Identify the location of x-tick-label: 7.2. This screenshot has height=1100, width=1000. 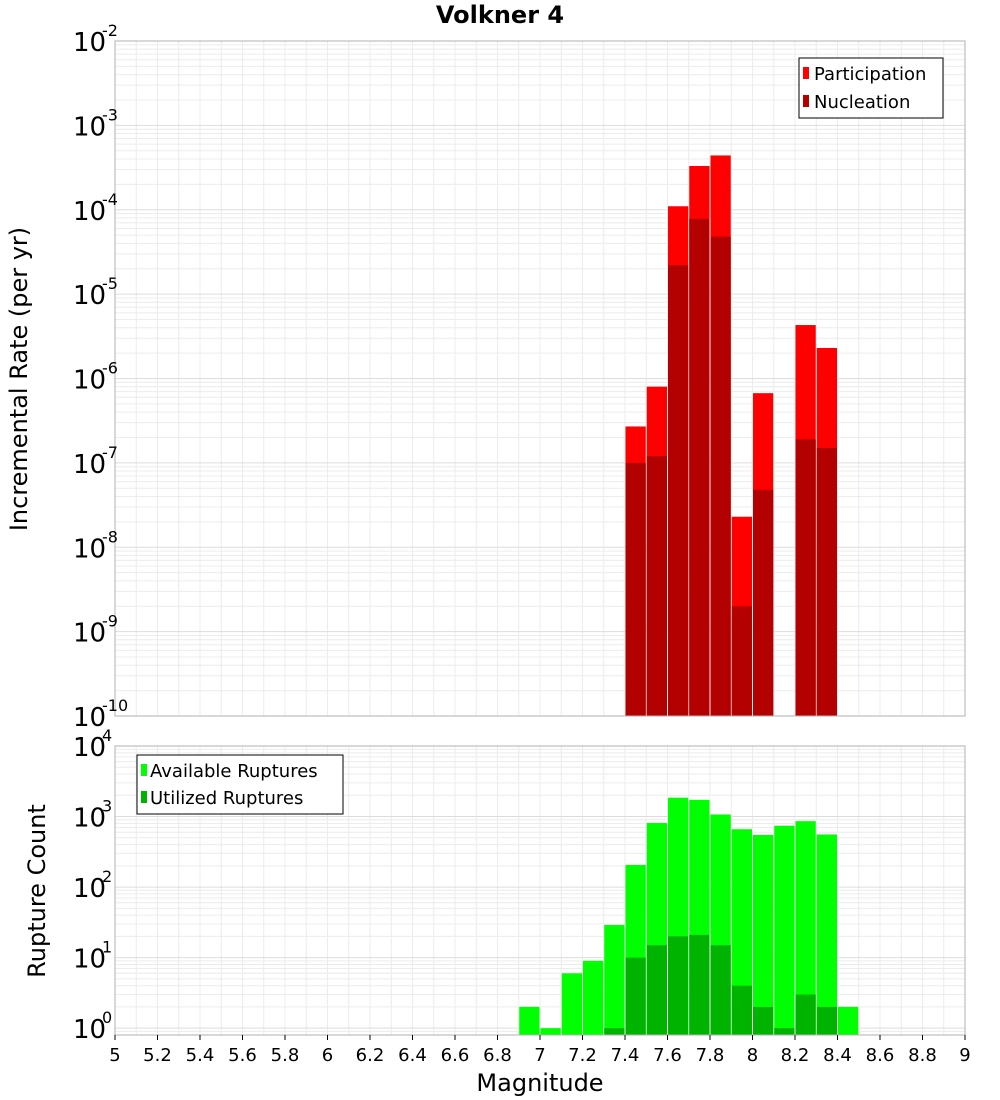
(582, 1055).